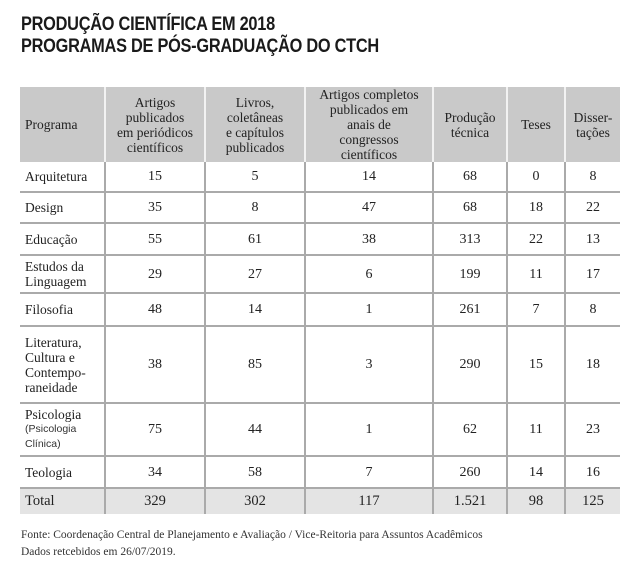  What do you see at coordinates (369, 139) in the screenshot?
I see `text-line: congressos` at bounding box center [369, 139].